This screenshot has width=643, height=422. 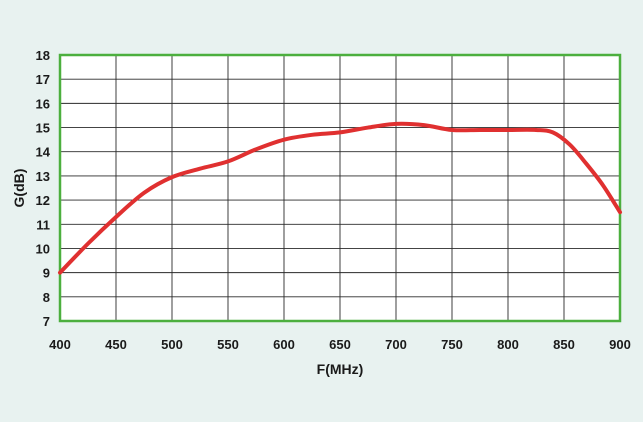 I want to click on y-tick-label-7: 7, so click(x=46, y=321).